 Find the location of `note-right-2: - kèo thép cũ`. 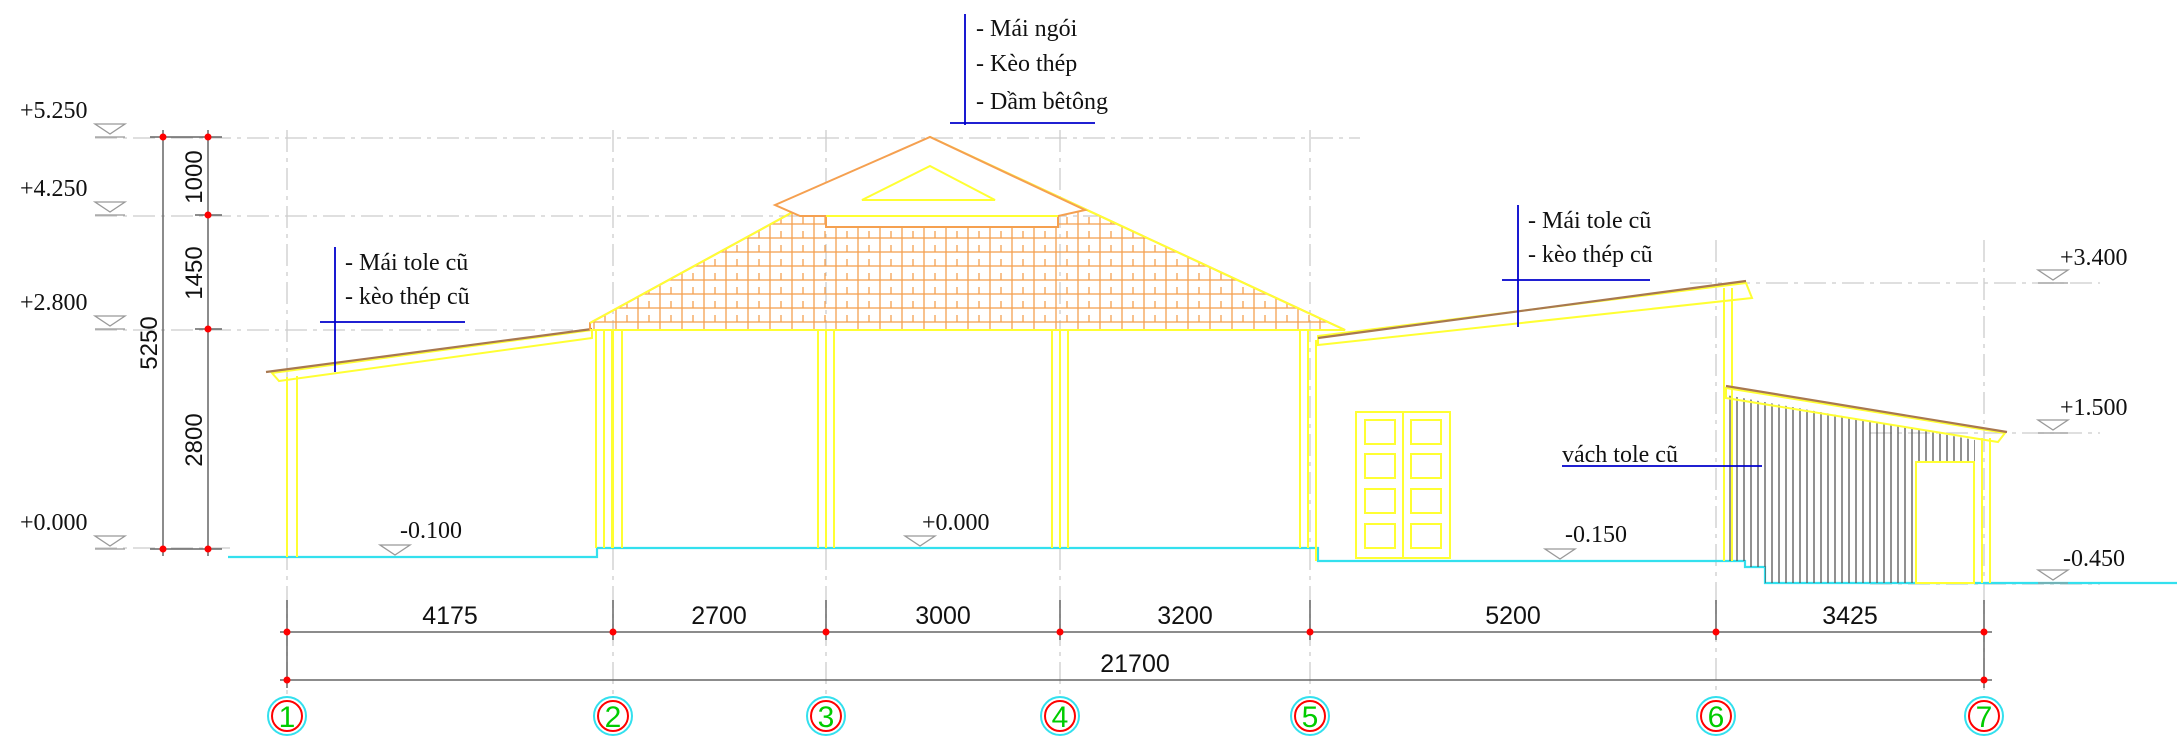

note-right-2: - kèo thép cũ is located at coordinates (1590, 255).